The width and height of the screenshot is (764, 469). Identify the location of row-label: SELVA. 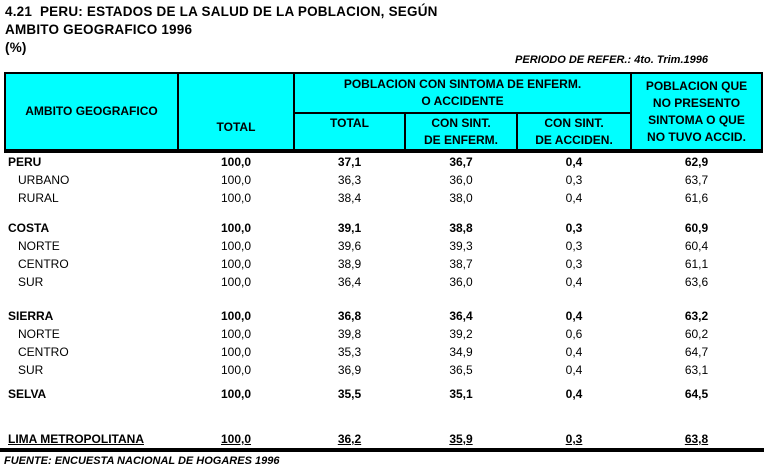
(27, 394).